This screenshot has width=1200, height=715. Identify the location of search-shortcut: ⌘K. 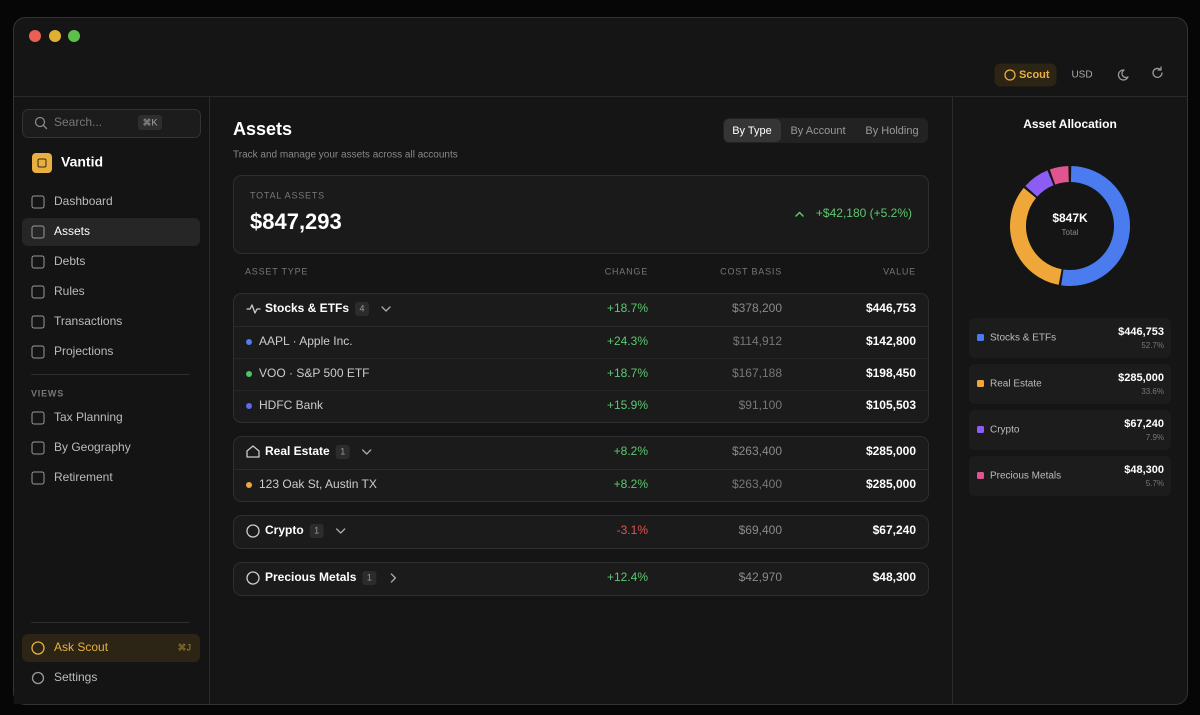
(149, 122).